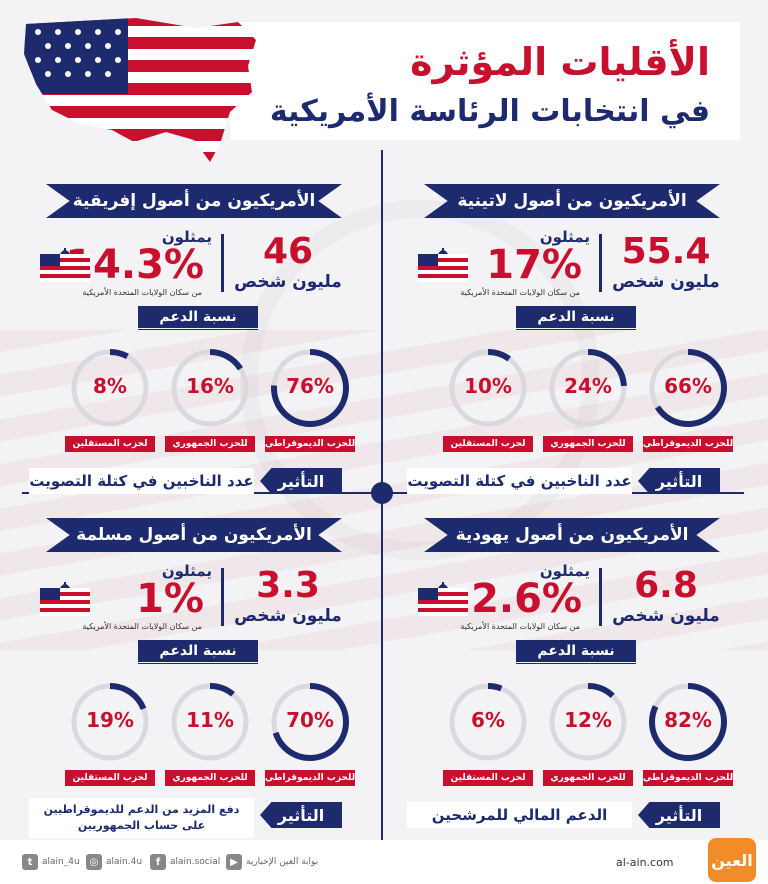 This screenshot has height=884, width=768. I want to click on support-donut: 12%, so click(588, 722).